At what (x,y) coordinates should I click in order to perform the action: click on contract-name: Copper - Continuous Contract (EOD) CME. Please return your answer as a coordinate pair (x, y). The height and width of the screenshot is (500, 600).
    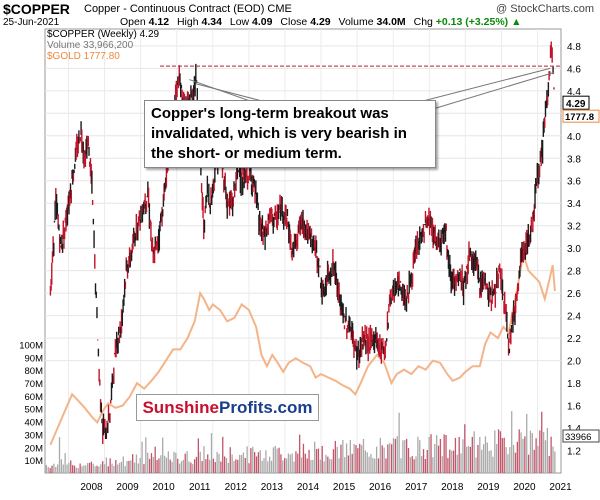
    Looking at the image, I should click on (188, 9).